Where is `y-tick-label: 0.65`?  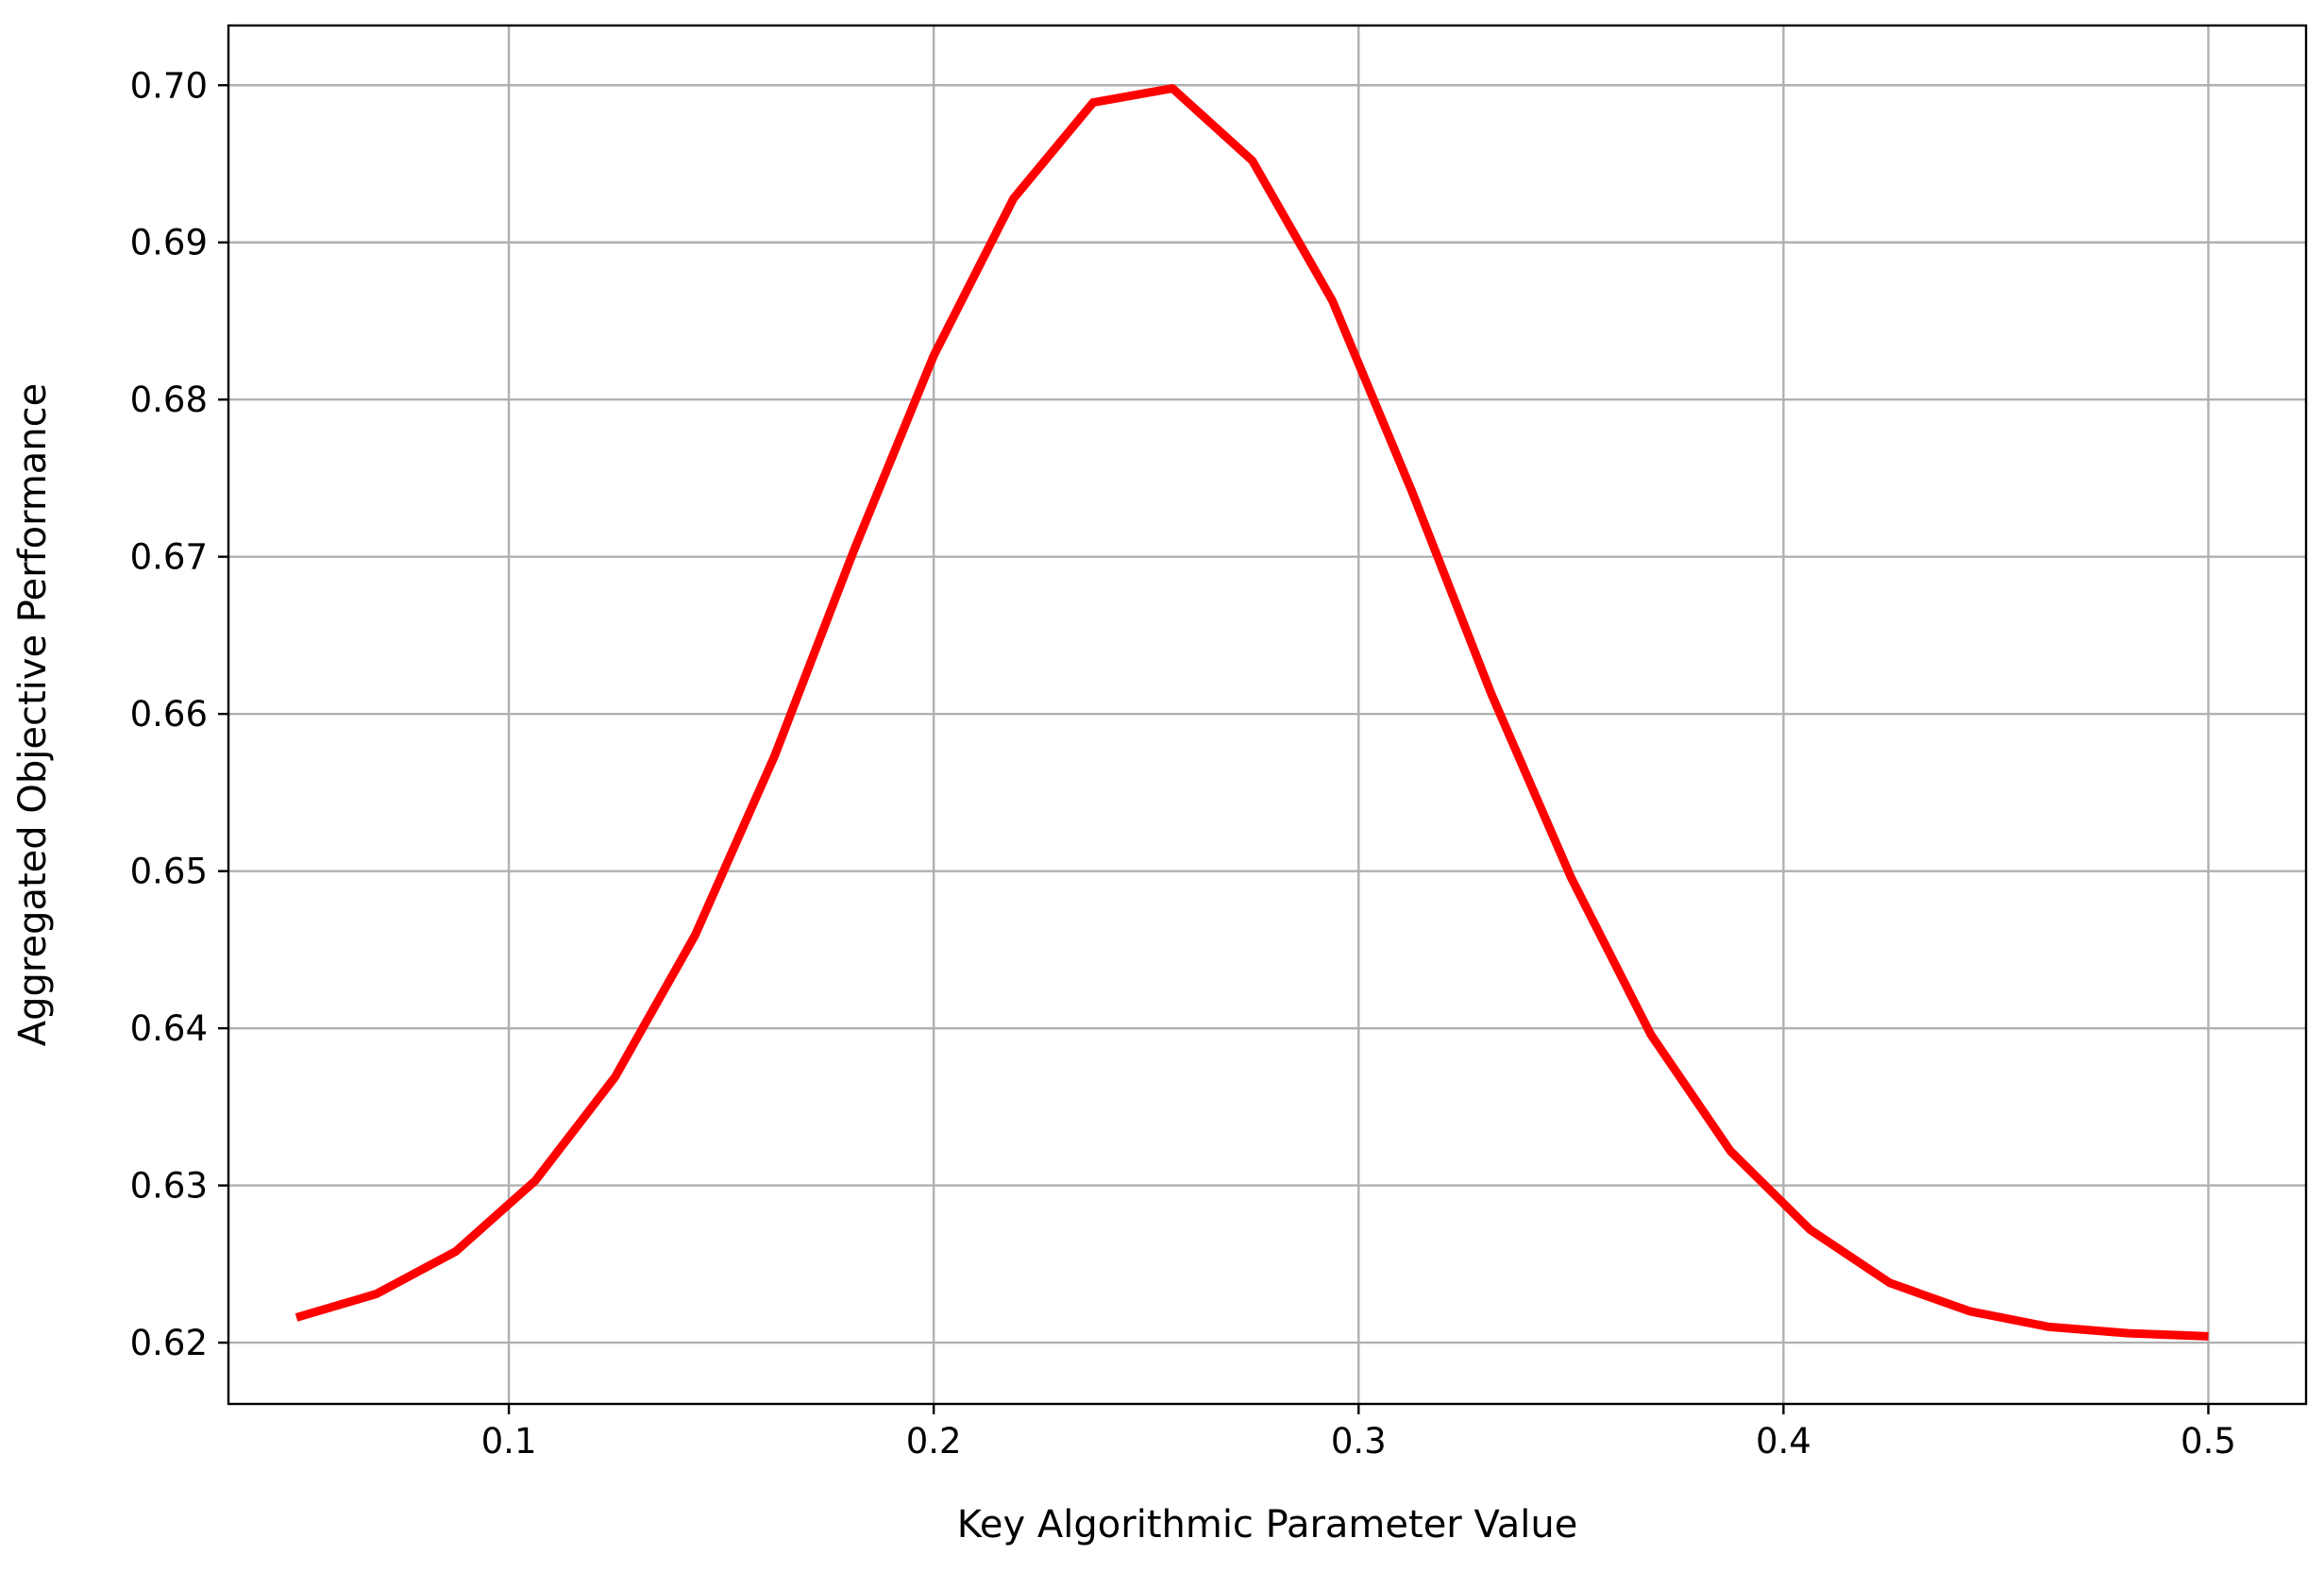 y-tick-label: 0.65 is located at coordinates (169, 872).